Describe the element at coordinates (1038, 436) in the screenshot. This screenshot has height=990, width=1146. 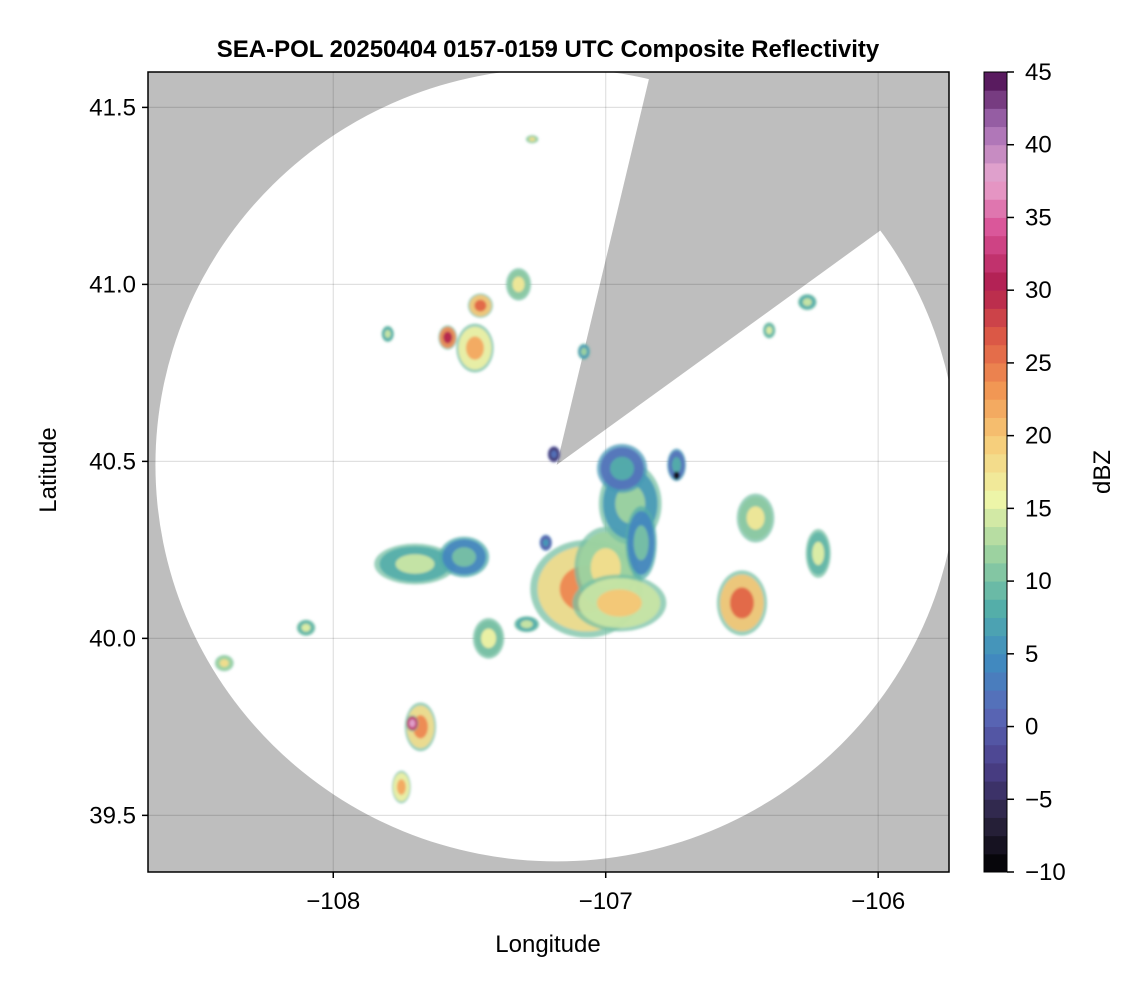
I see `colorbar-tick-label: 20` at that location.